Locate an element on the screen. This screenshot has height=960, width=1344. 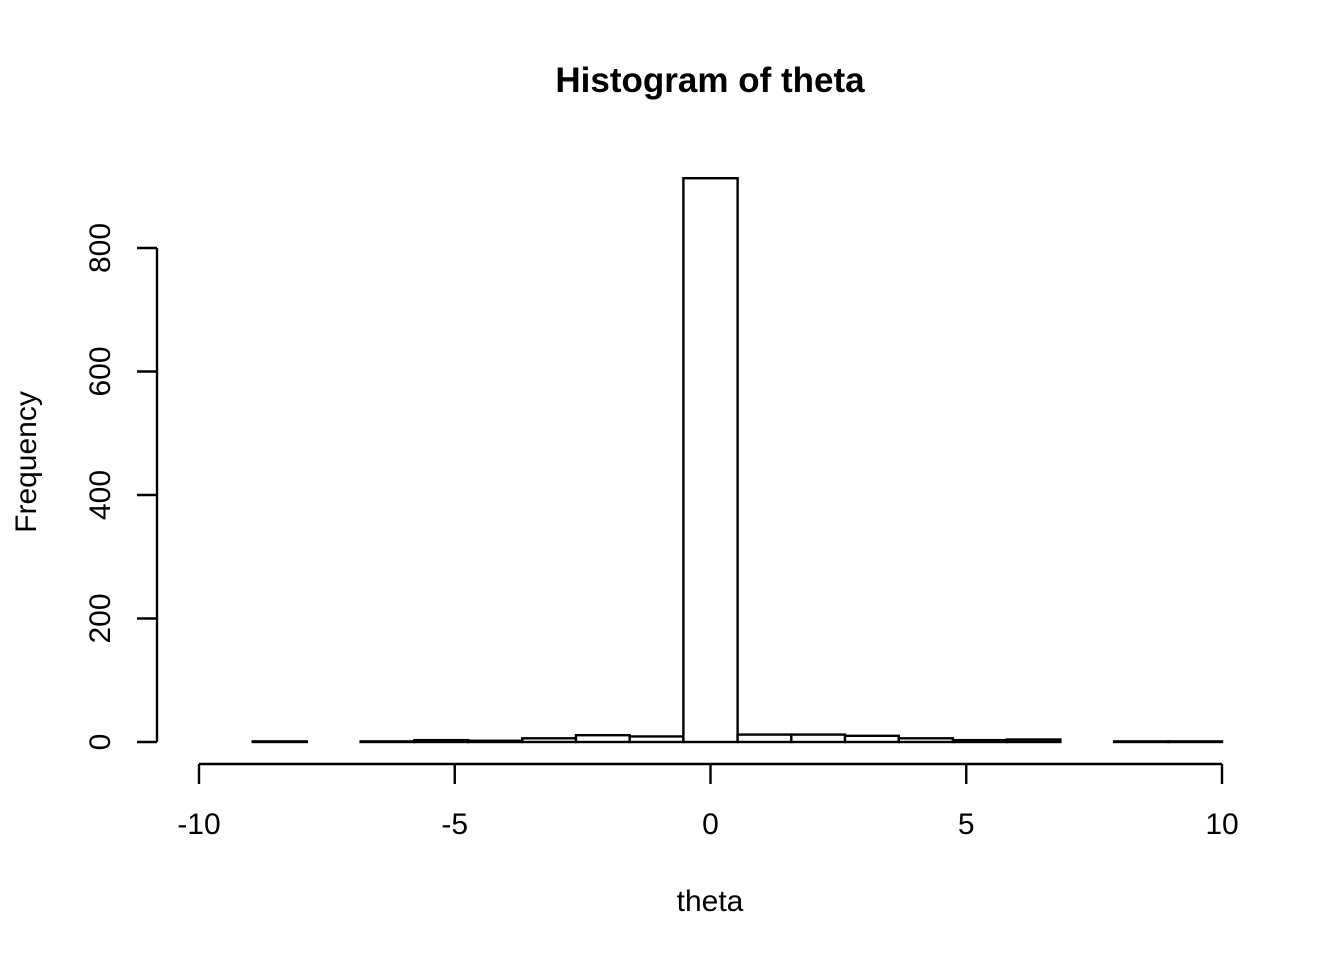
x-tick-label: 0 is located at coordinates (710, 824).